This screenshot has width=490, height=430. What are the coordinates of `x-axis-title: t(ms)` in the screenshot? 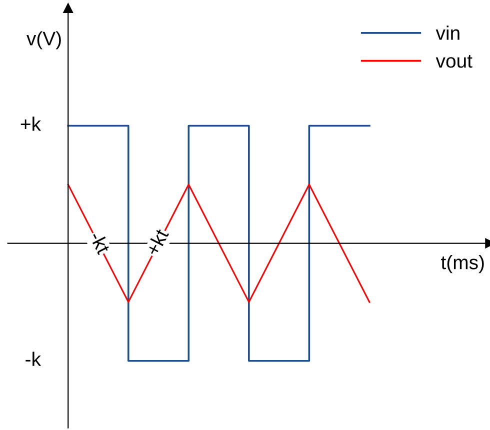 It's located at (462, 264).